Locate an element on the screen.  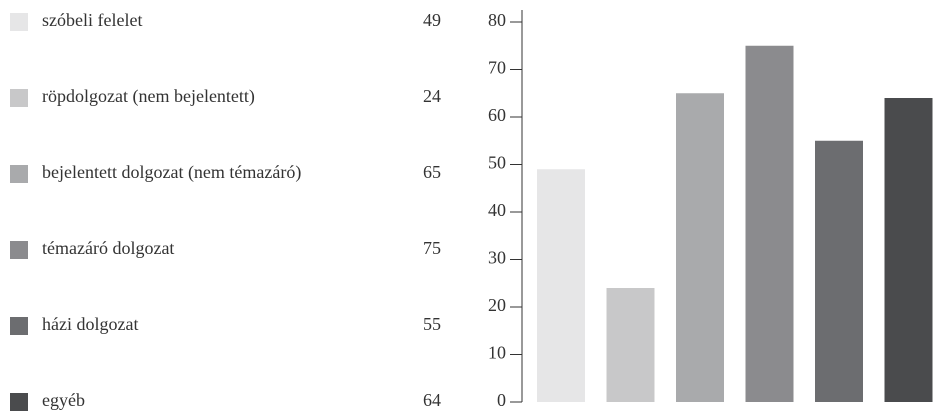
legend-value: 75 is located at coordinates (432, 248).